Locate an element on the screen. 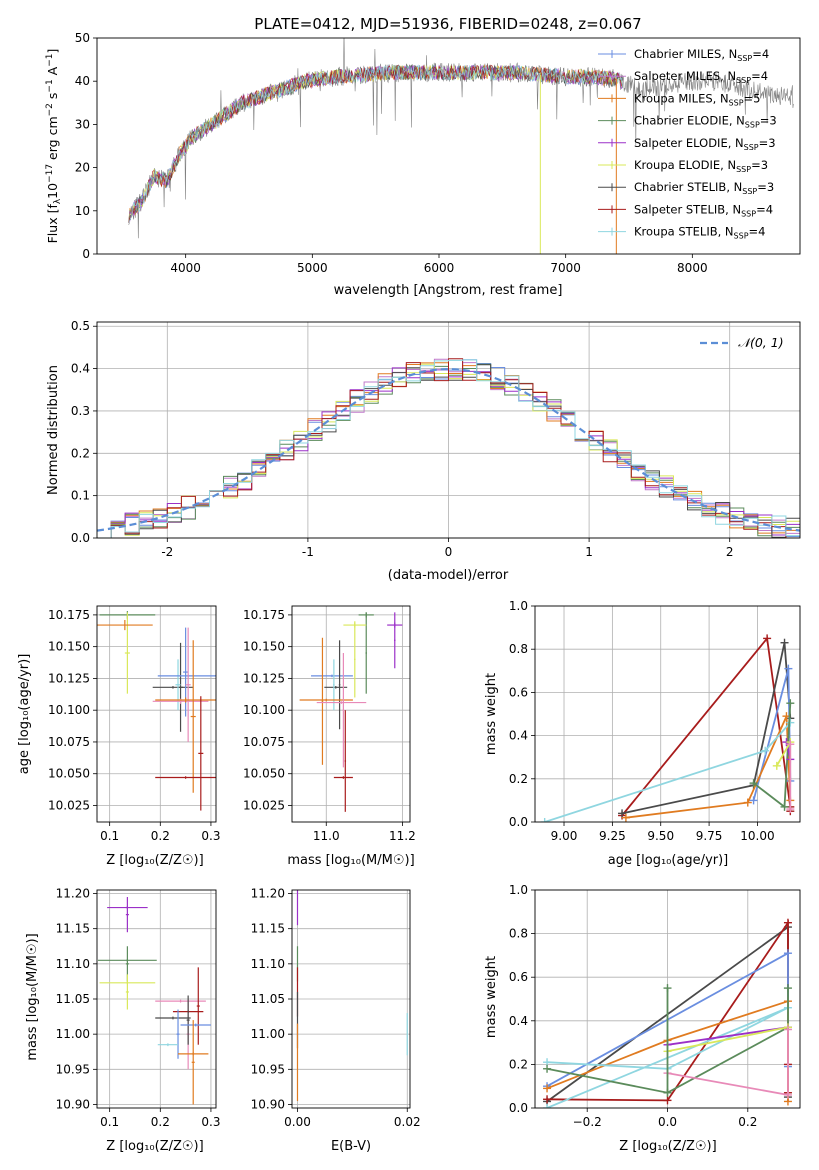  mass-weight-vs-age-ylabel: mass weight is located at coordinates (491, 714).